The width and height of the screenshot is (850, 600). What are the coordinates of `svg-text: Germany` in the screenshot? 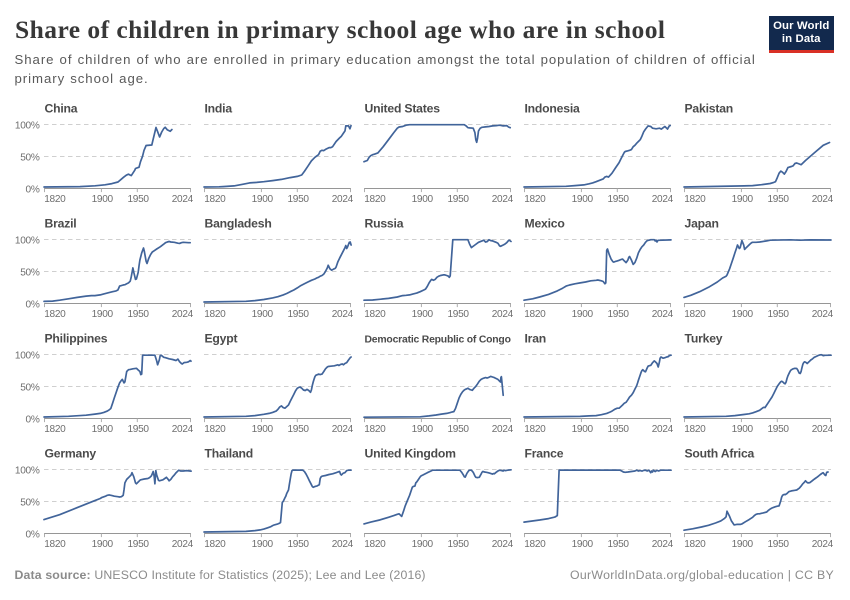 It's located at (71, 454).